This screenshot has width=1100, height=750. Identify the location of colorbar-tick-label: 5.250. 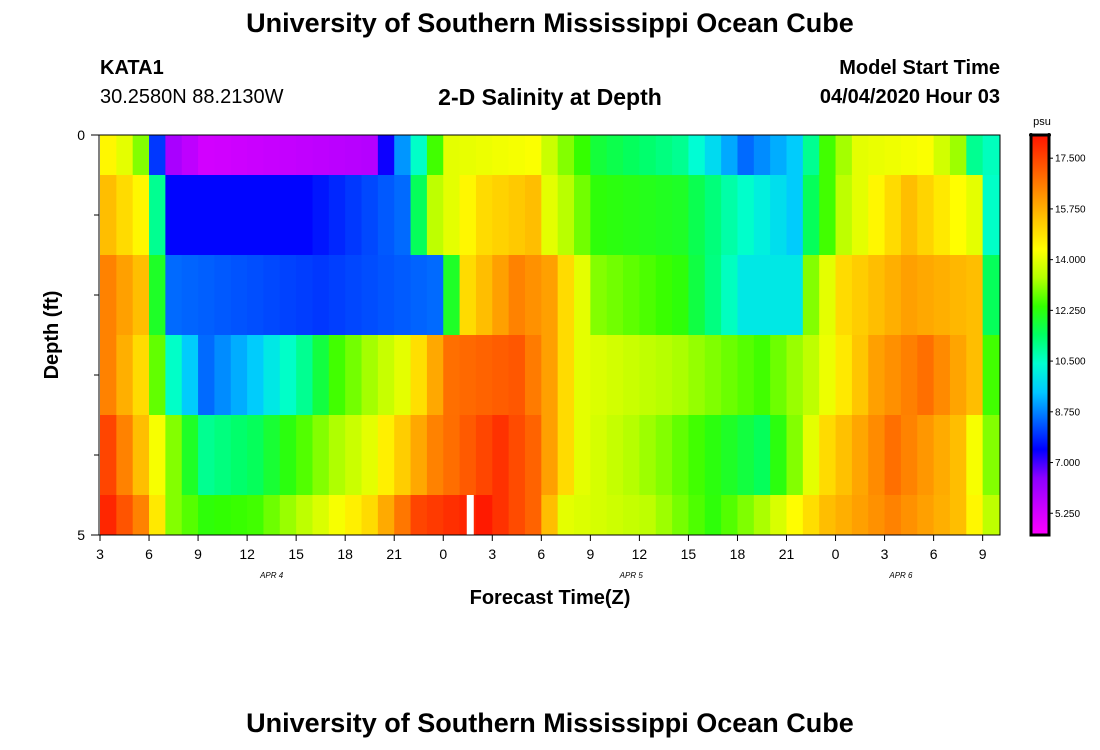
(1067, 514).